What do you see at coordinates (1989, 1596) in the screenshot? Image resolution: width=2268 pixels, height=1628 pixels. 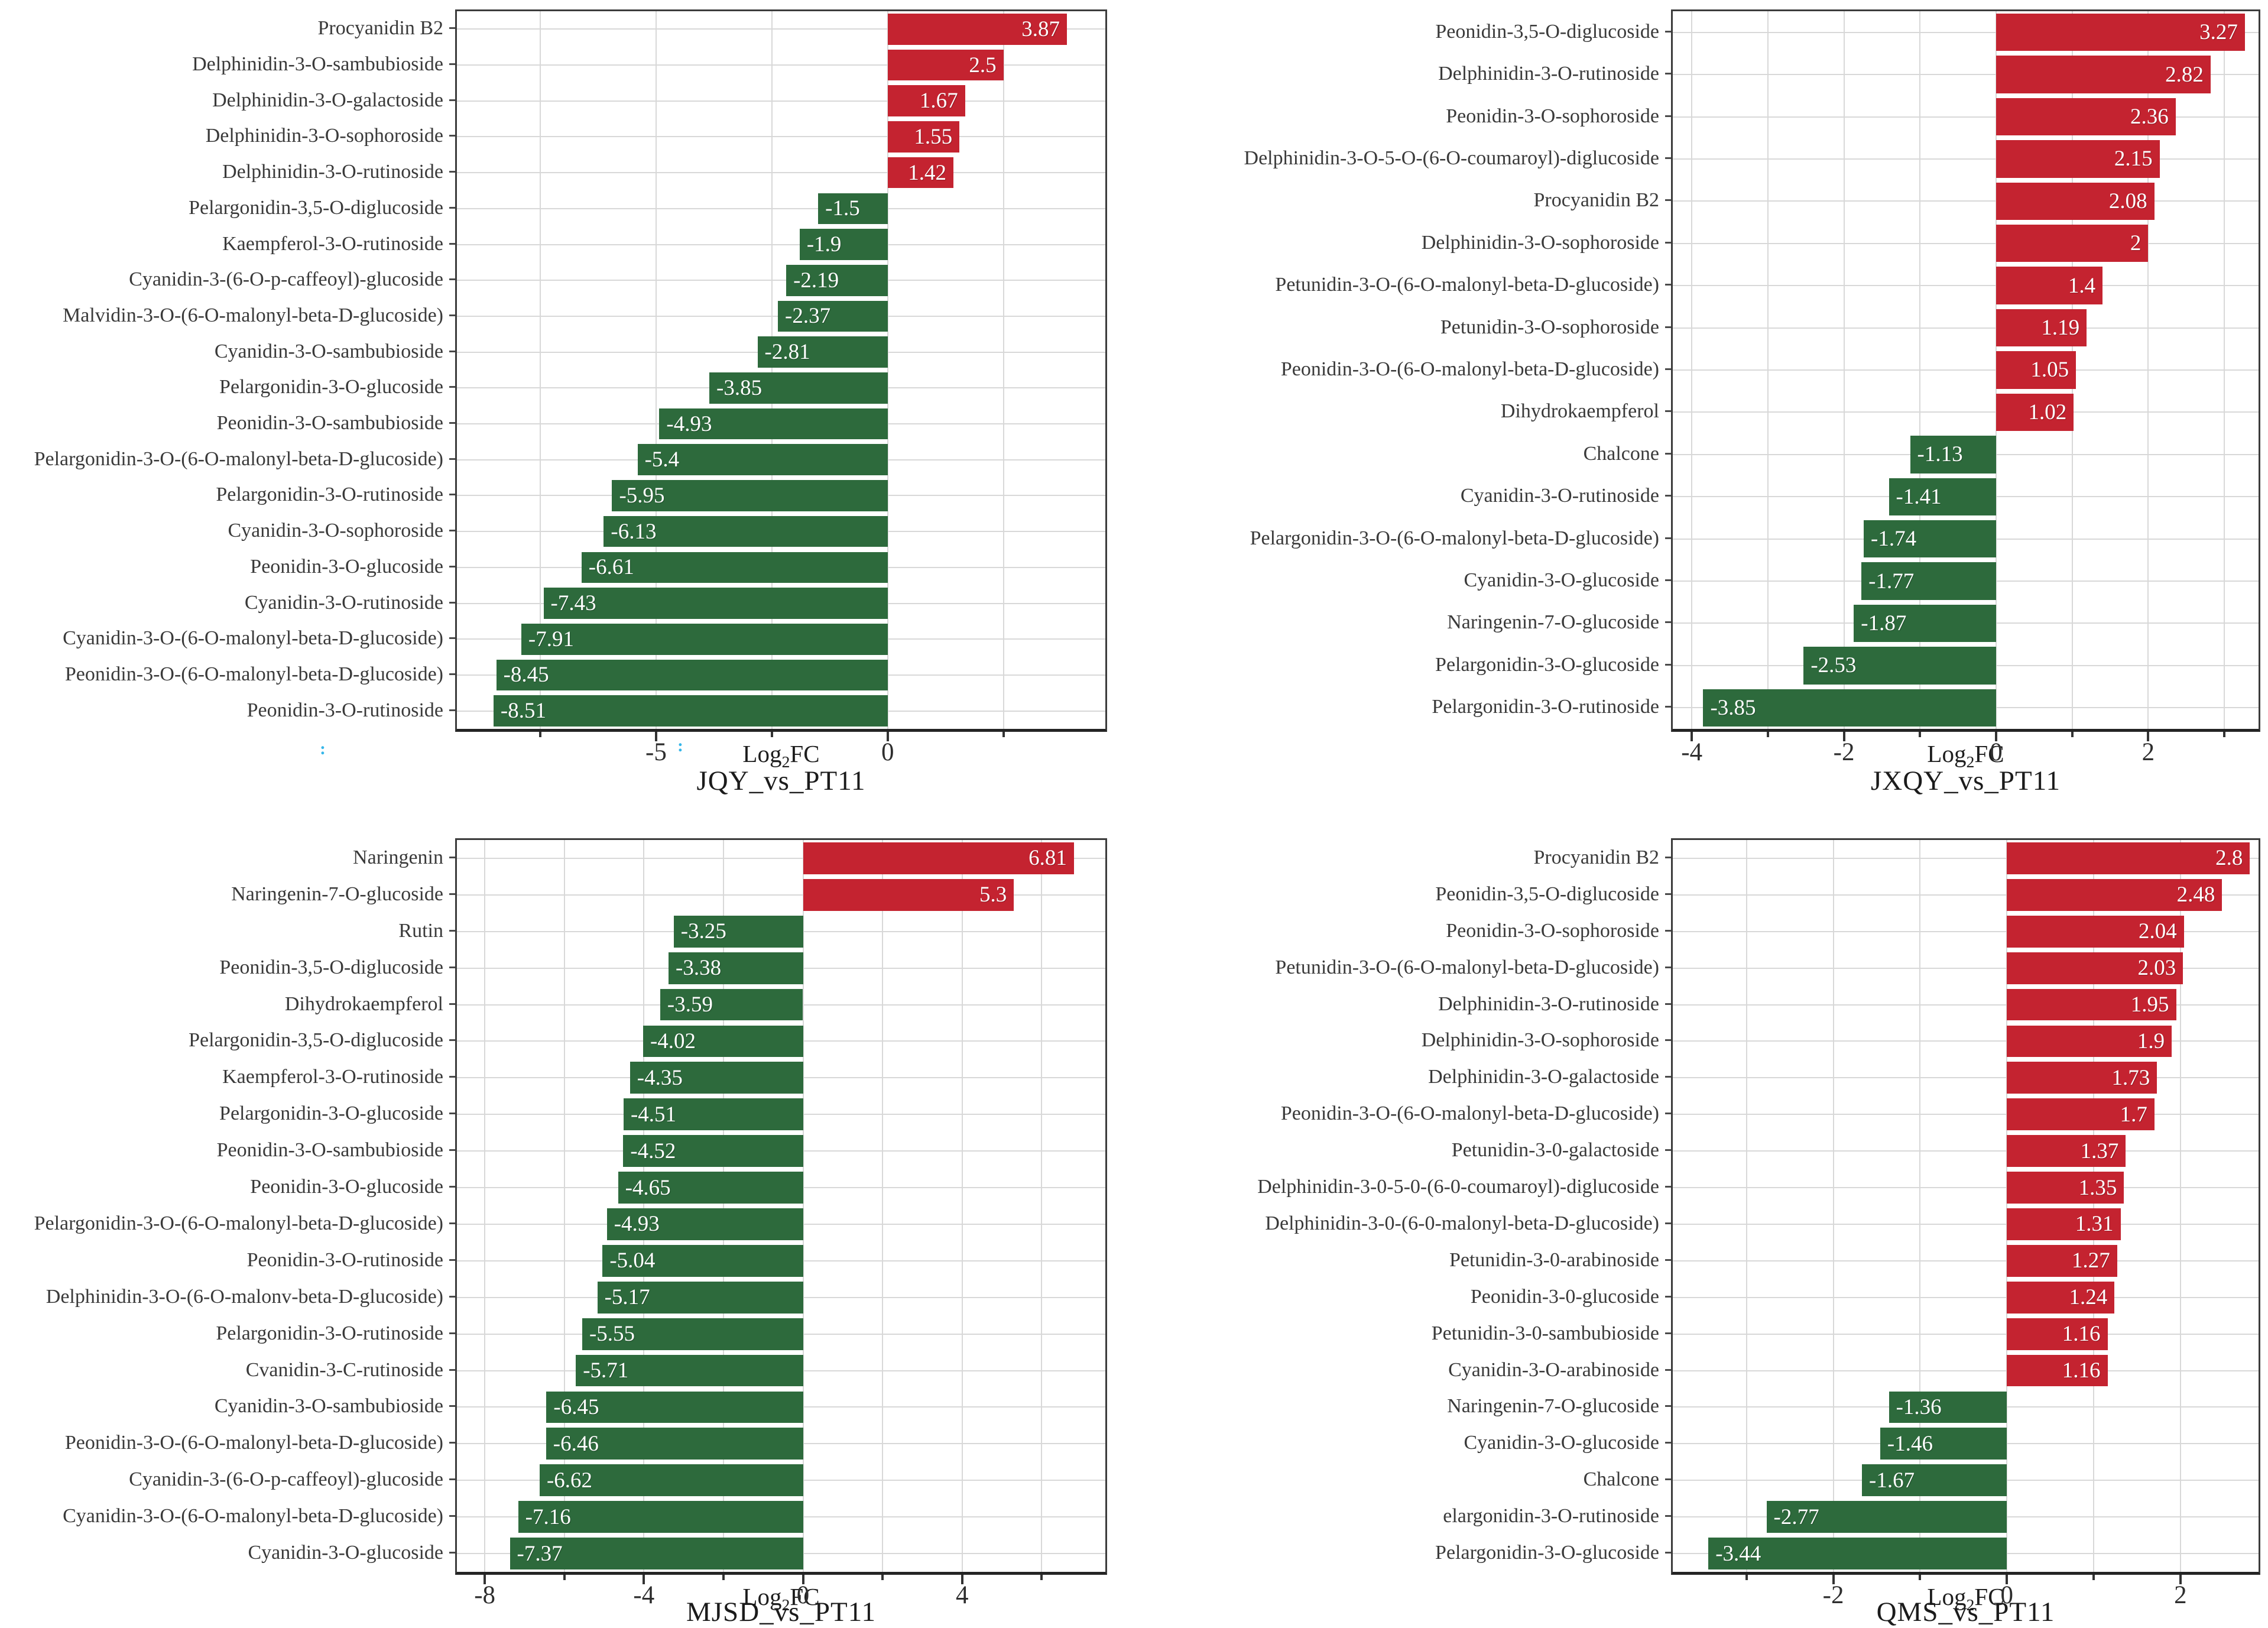 I see `x-axis-label-text: FC` at bounding box center [1989, 1596].